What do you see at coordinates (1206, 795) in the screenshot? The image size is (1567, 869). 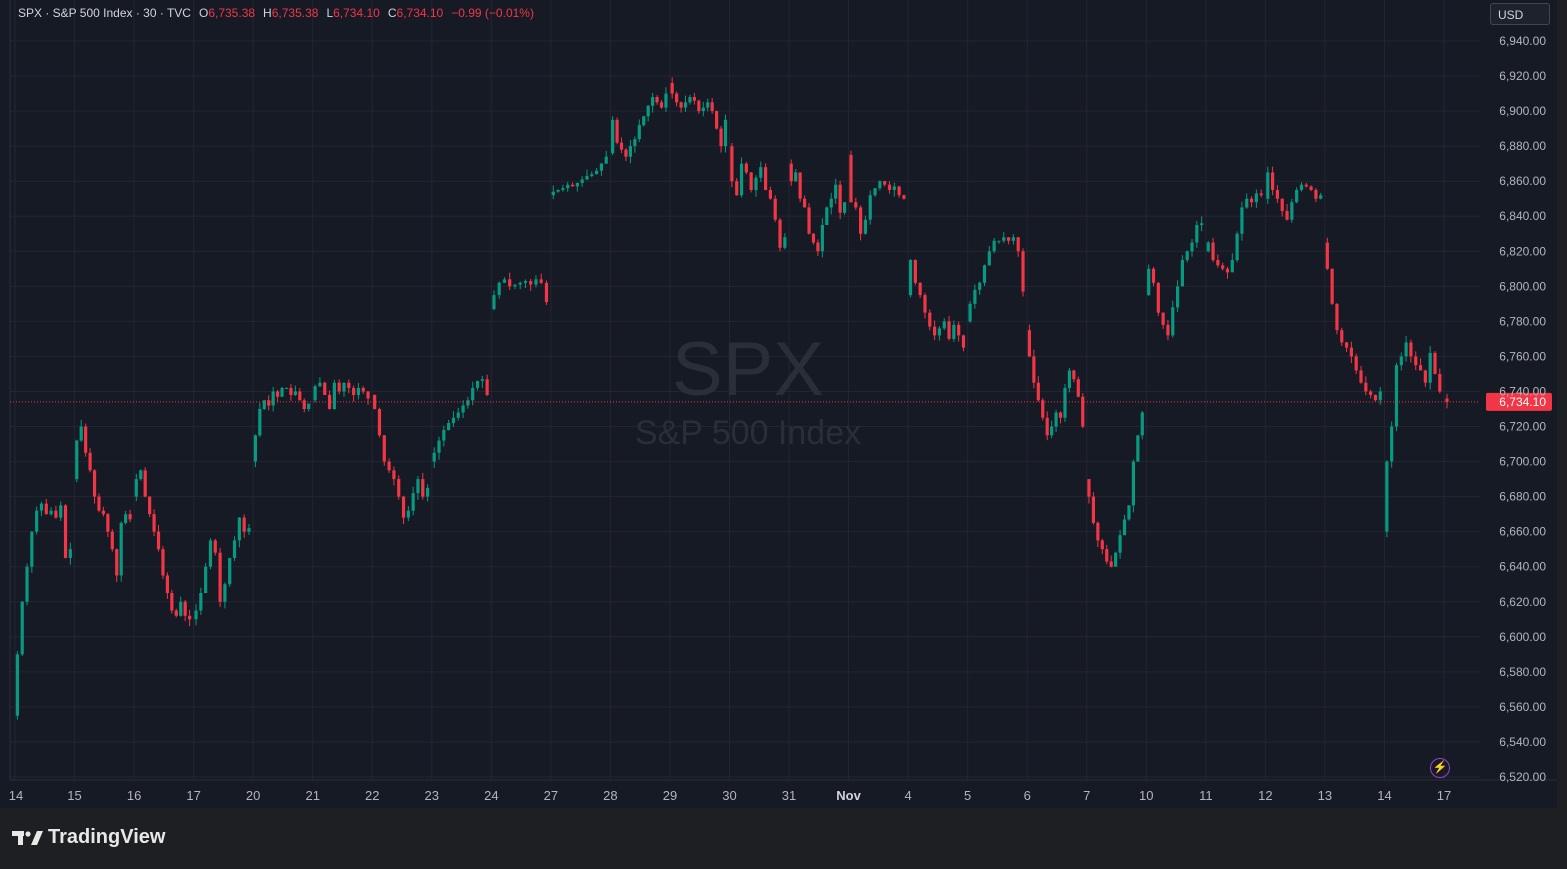 I see `time-tick-label: 11` at bounding box center [1206, 795].